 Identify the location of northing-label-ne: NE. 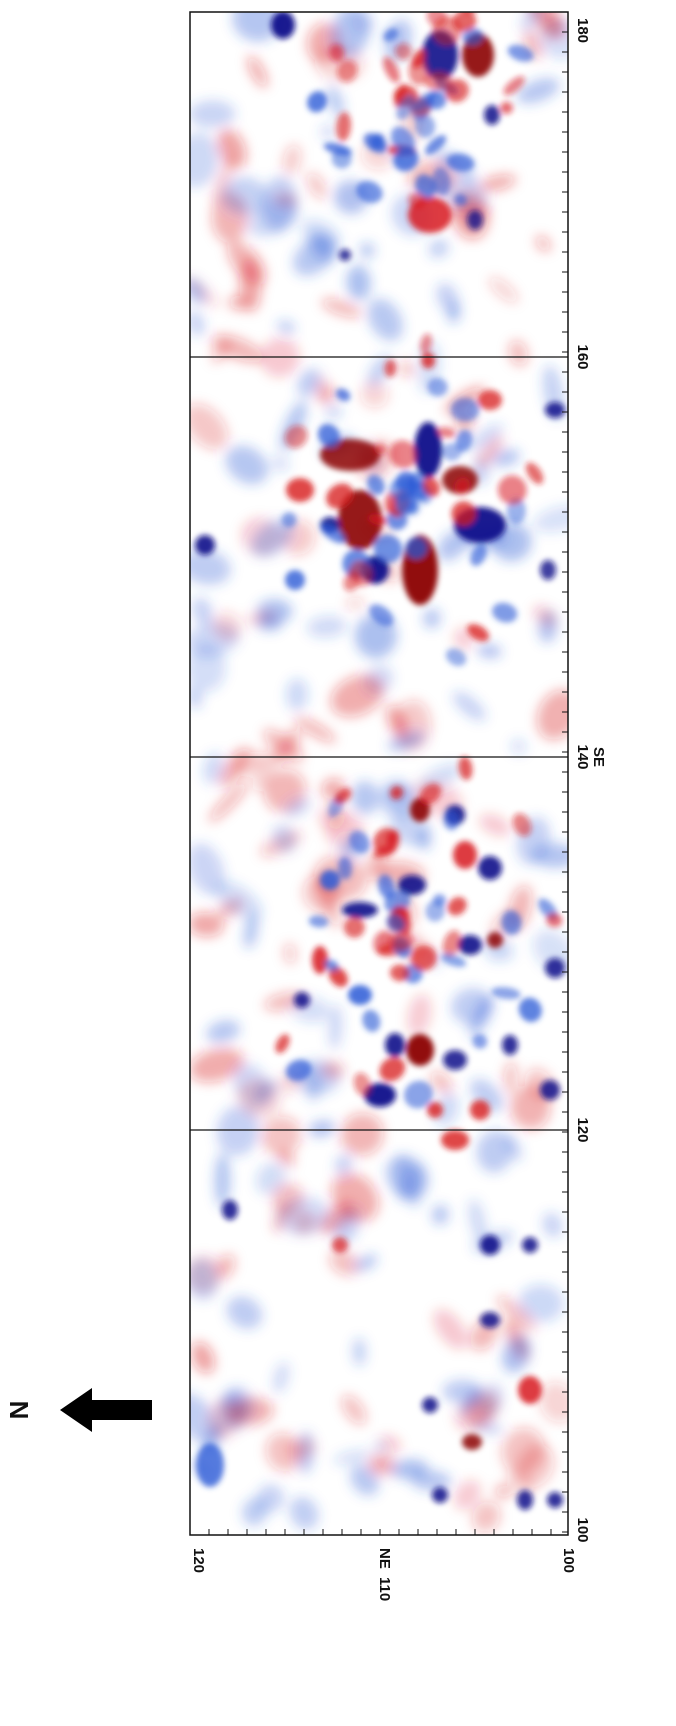
(384, 1558).